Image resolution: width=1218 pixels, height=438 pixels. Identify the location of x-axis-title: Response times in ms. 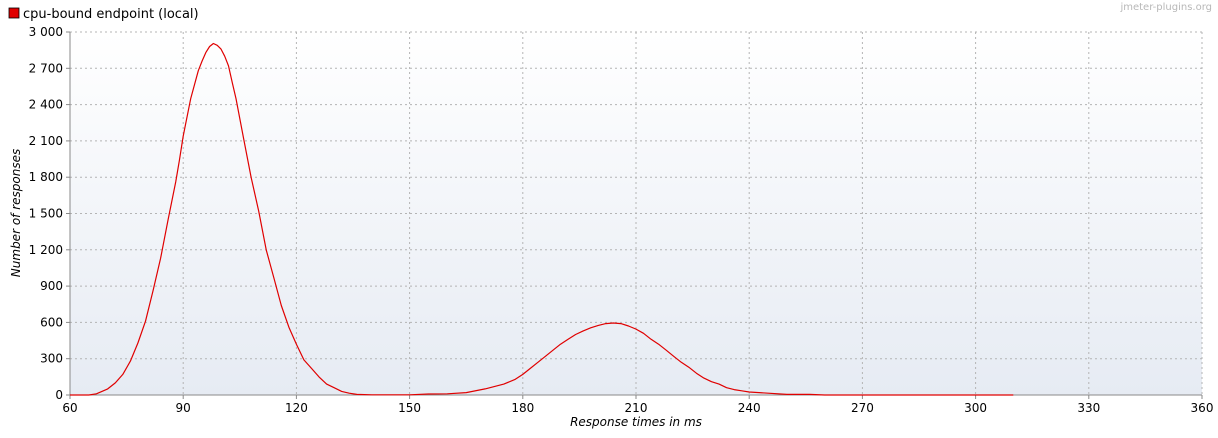
(636, 422).